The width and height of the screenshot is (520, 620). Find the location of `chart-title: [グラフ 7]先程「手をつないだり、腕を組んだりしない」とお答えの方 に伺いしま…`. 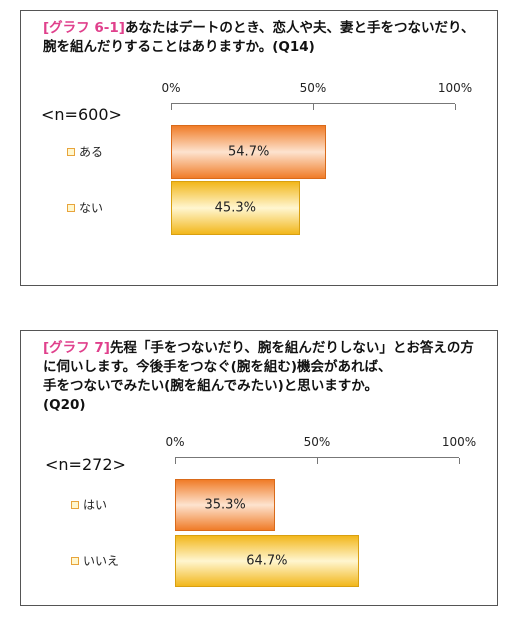

chart-title: [グラフ 7]先程「手をつないだり、腕を組んだりしない」とお答えの方 に伺いしま… is located at coordinates (265, 377).